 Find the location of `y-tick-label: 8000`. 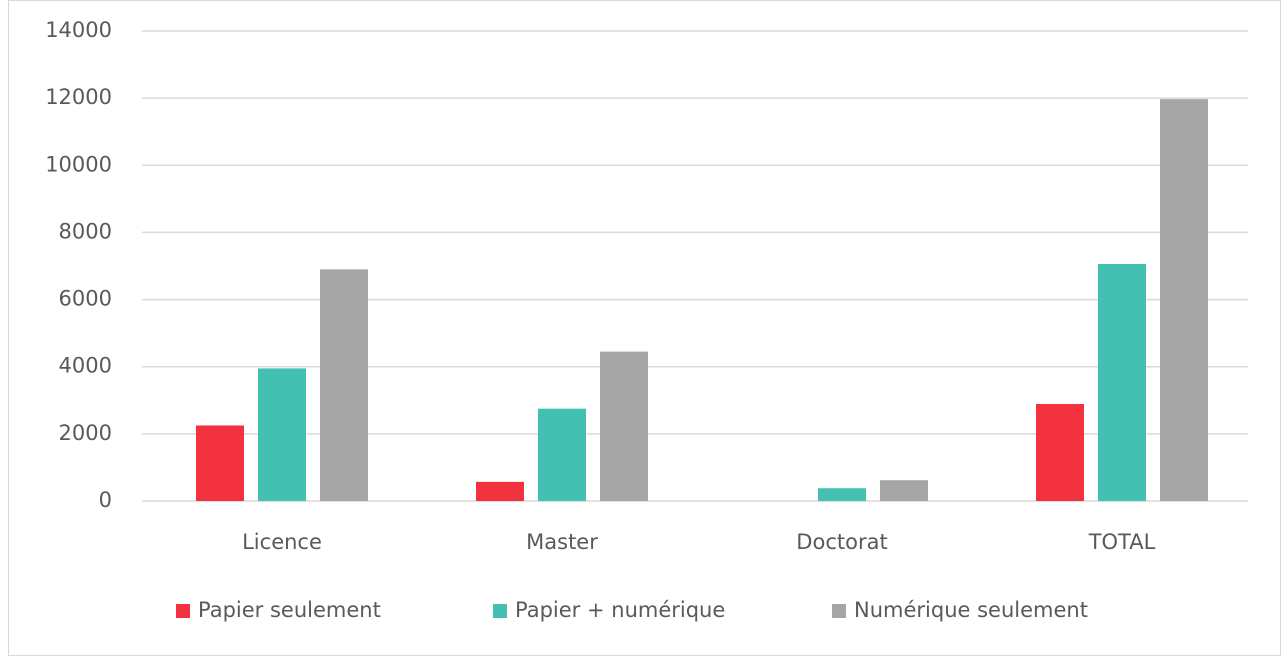

y-tick-label: 8000 is located at coordinates (85, 231).